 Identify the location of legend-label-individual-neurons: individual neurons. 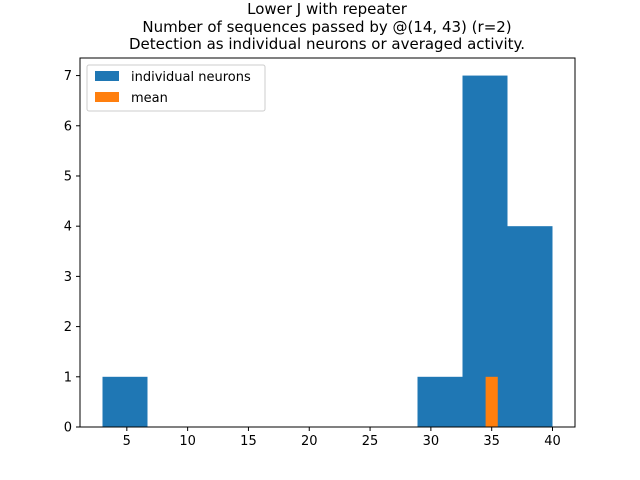
(191, 77).